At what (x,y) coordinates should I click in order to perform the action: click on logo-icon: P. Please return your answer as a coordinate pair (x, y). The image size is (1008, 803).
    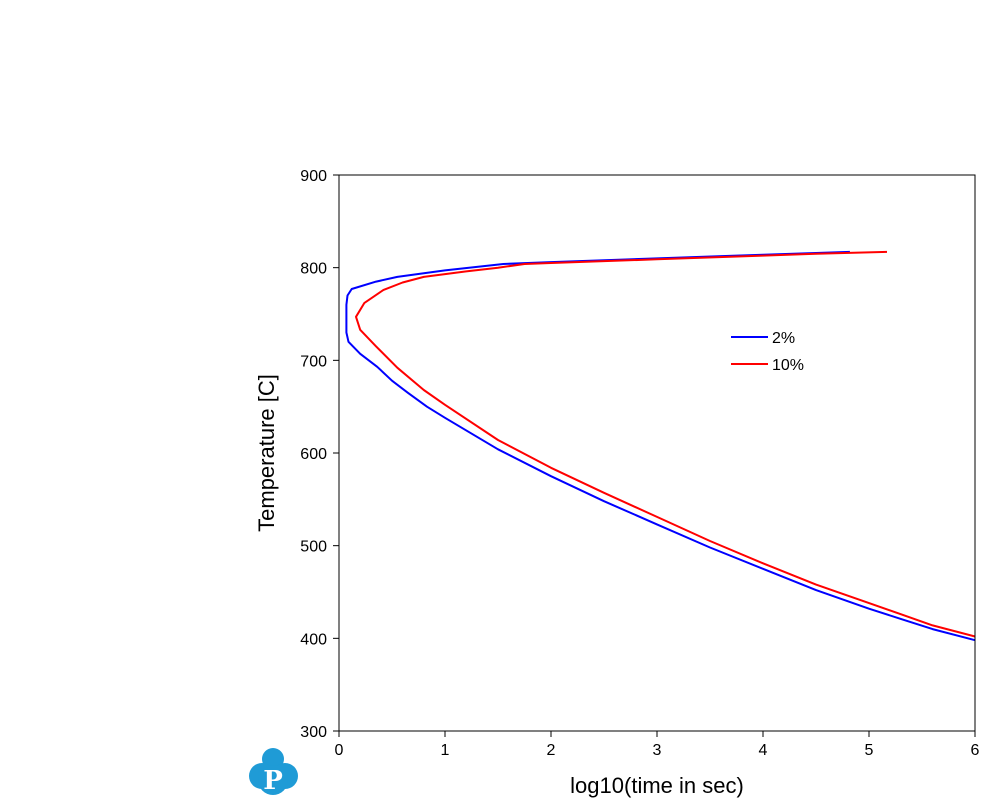
    Looking at the image, I should click on (273, 772).